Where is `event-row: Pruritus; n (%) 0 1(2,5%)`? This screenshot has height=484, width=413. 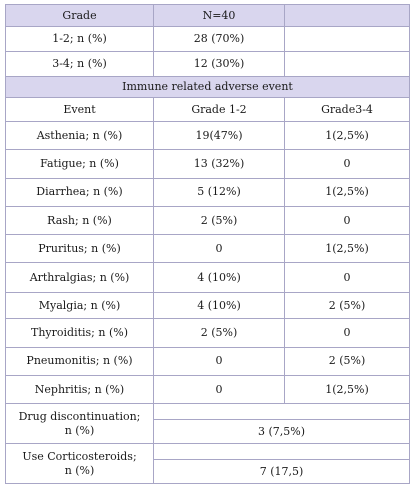 event-row: Pruritus; n (%) 0 1(2,5%) is located at coordinates (207, 249).